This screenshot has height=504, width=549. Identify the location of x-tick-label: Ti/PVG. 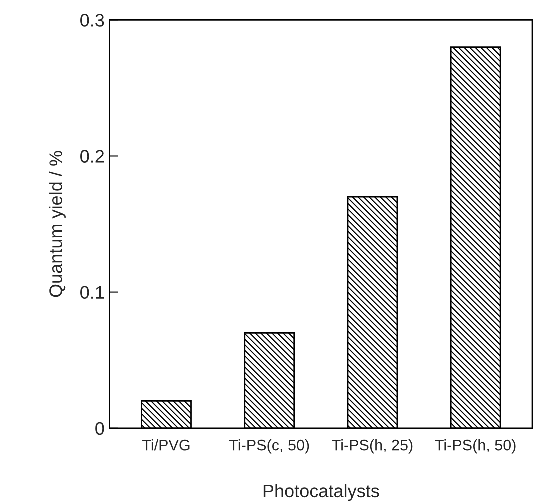
(166, 445).